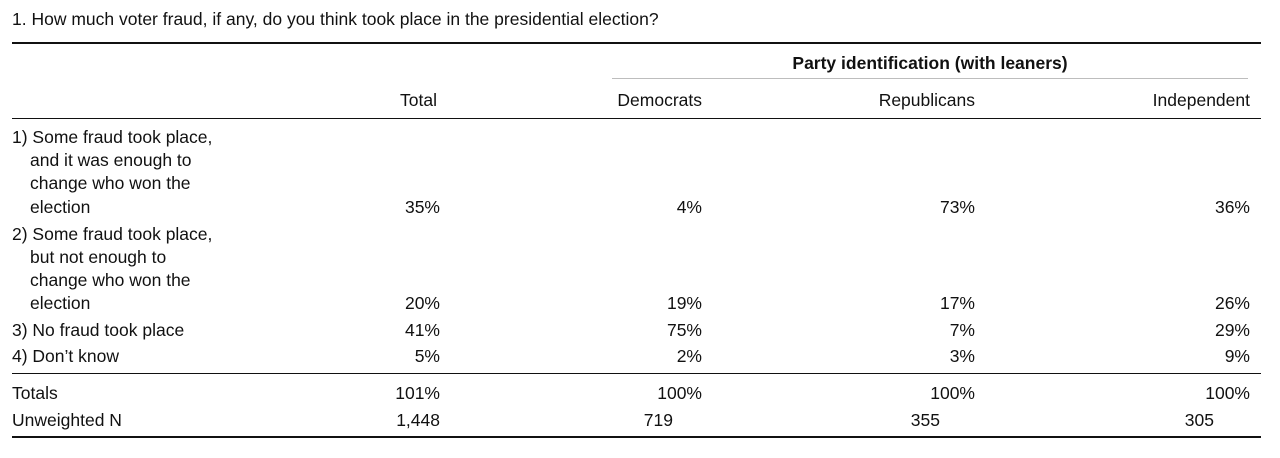 The width and height of the screenshot is (1280, 458). Describe the element at coordinates (689, 207) in the screenshot. I see `row-1-democrats-value: 4%` at that location.